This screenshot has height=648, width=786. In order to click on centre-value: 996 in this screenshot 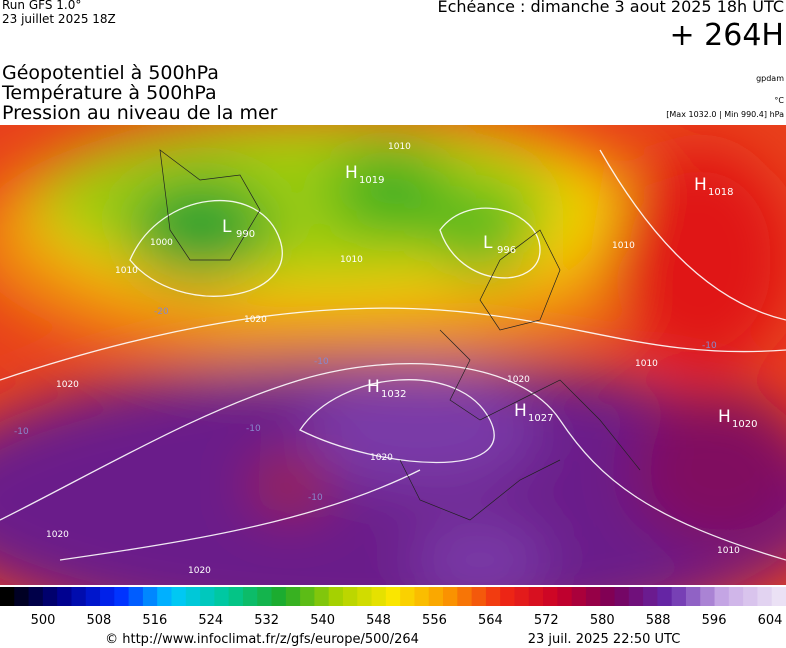, I will do `click(506, 250)`.